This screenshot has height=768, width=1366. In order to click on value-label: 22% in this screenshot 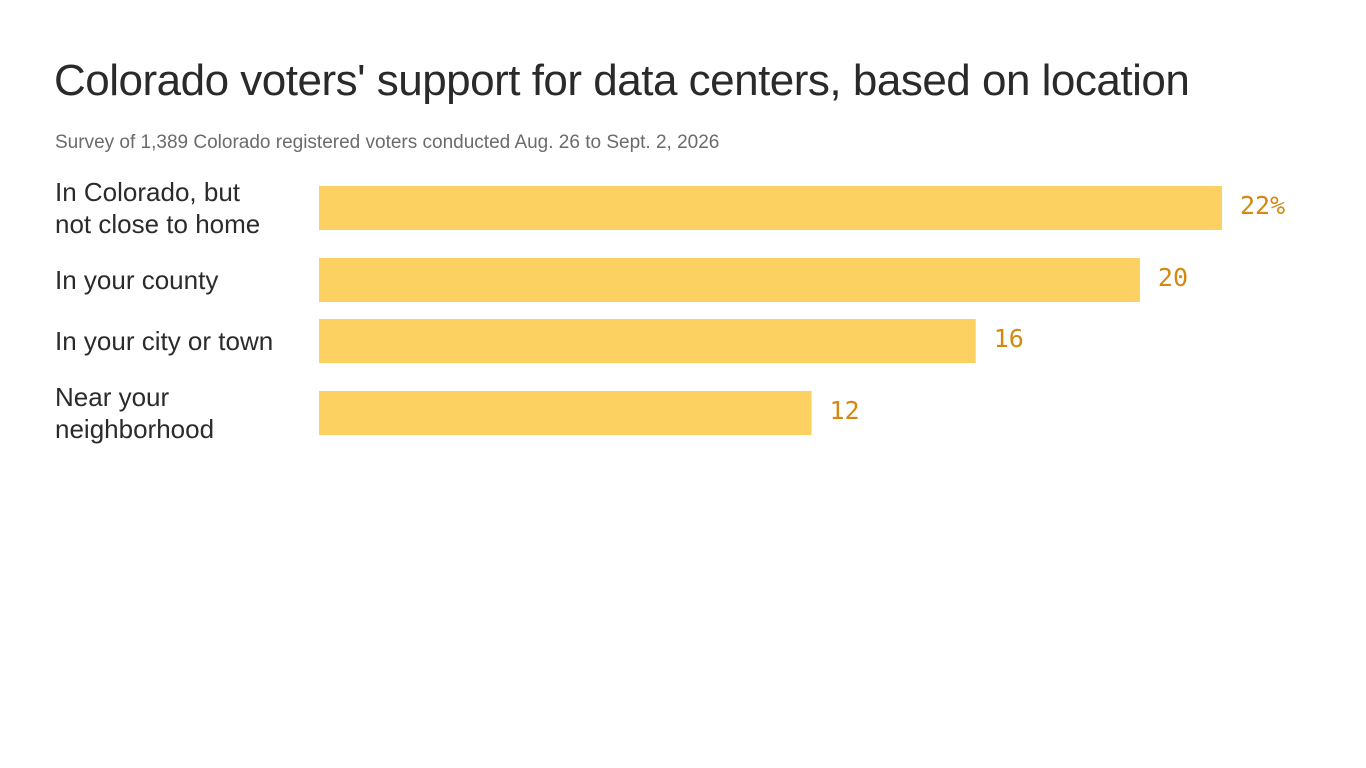, I will do `click(1262, 205)`.